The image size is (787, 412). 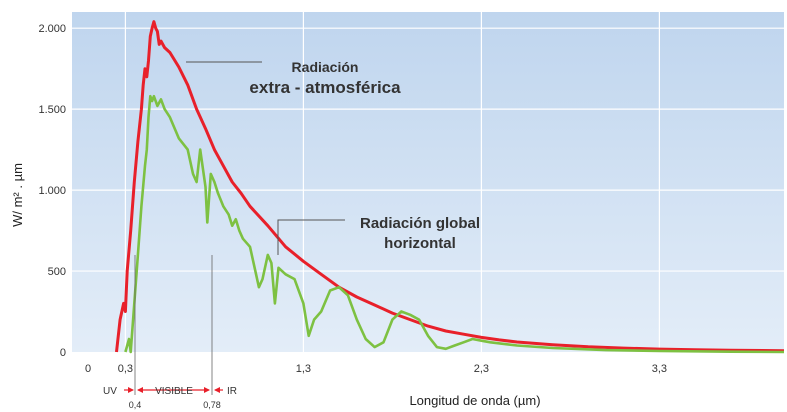 I want to click on y-tick-label-4: 2.000, so click(x=52, y=29).